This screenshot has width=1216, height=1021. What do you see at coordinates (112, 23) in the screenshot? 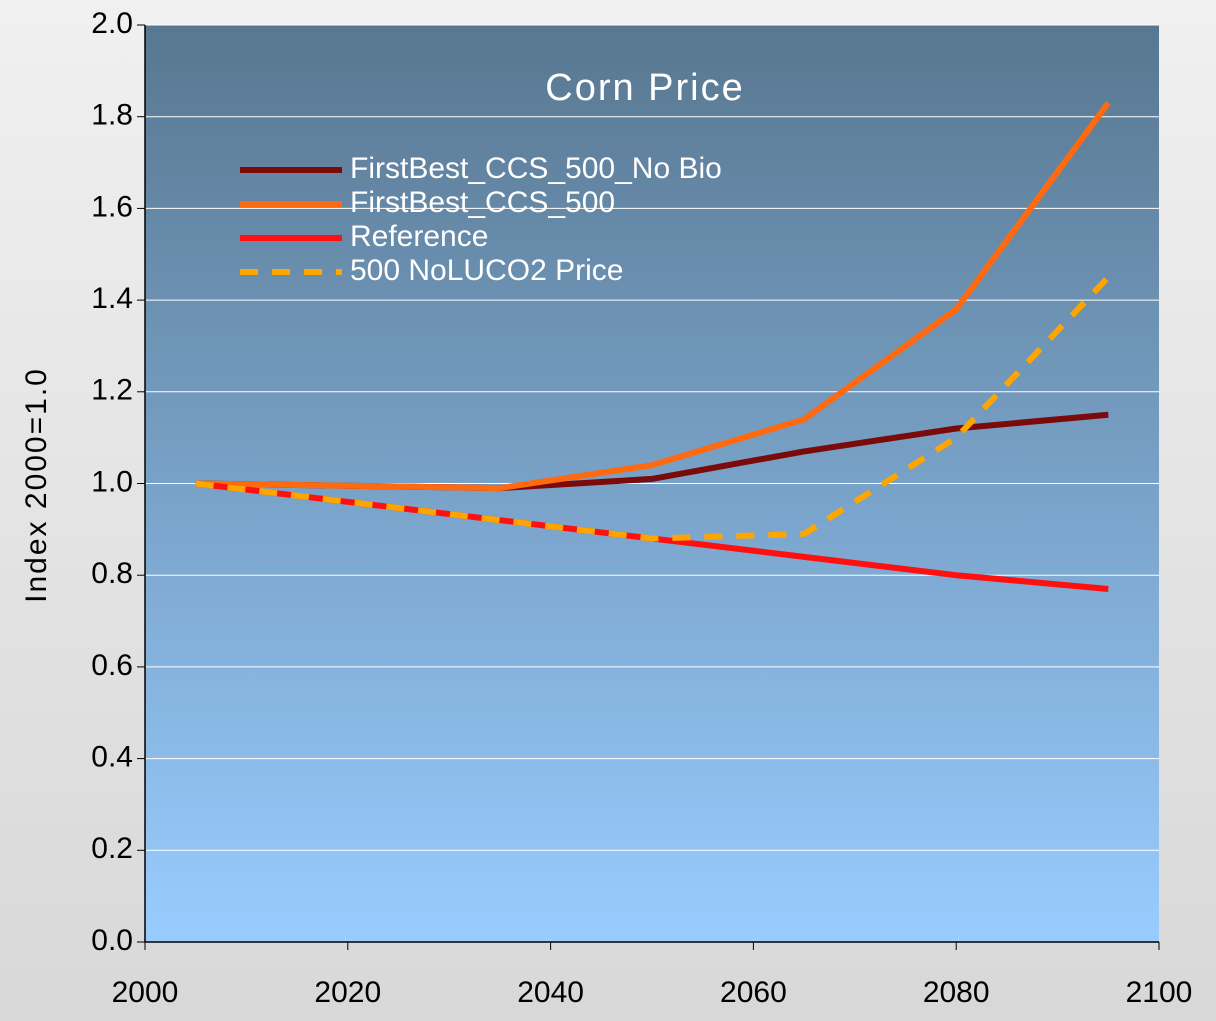
I see `y-tick-label: 2.0` at bounding box center [112, 23].